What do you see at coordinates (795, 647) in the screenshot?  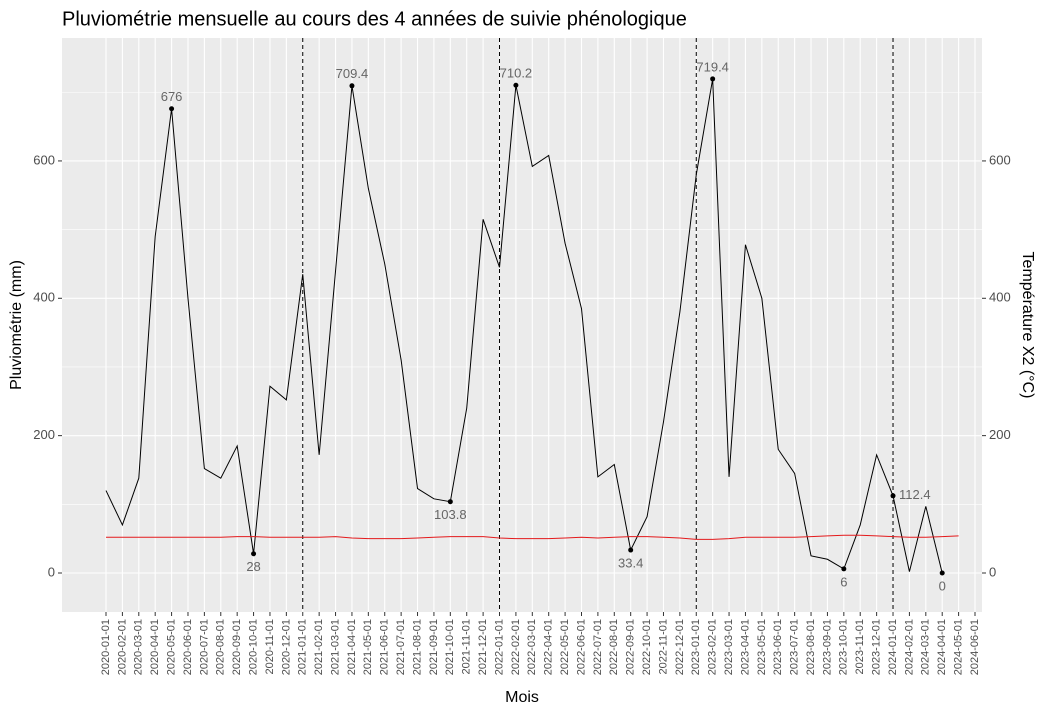 I see `x-tick-label: 2023-07-01` at bounding box center [795, 647].